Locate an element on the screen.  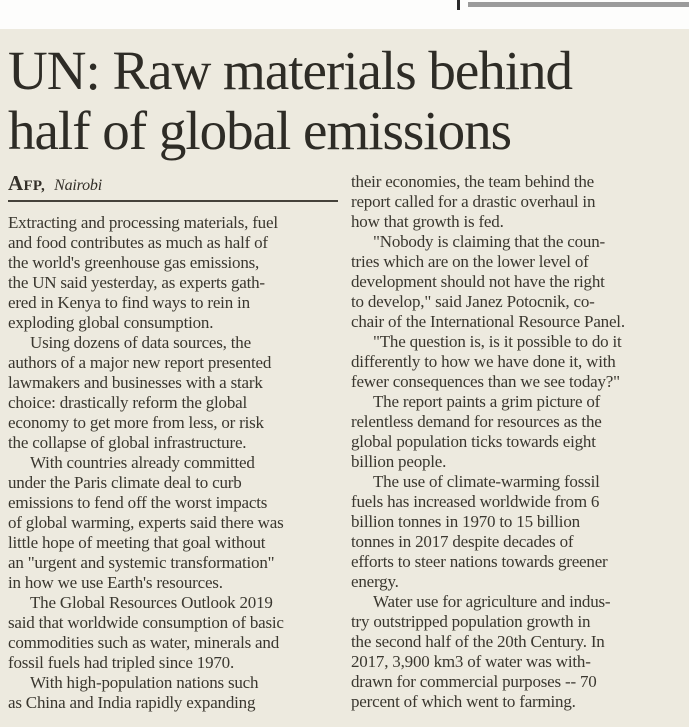
byline: AFP, Nairobi is located at coordinates (173, 183).